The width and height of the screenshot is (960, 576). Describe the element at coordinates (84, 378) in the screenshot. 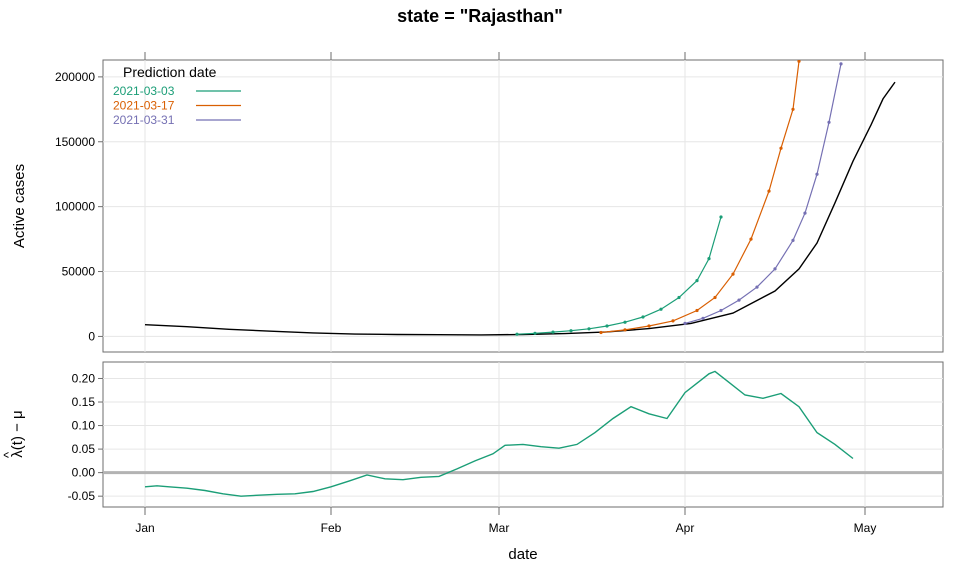

I see `bottom-y-tick-label-5: 0.20` at that location.